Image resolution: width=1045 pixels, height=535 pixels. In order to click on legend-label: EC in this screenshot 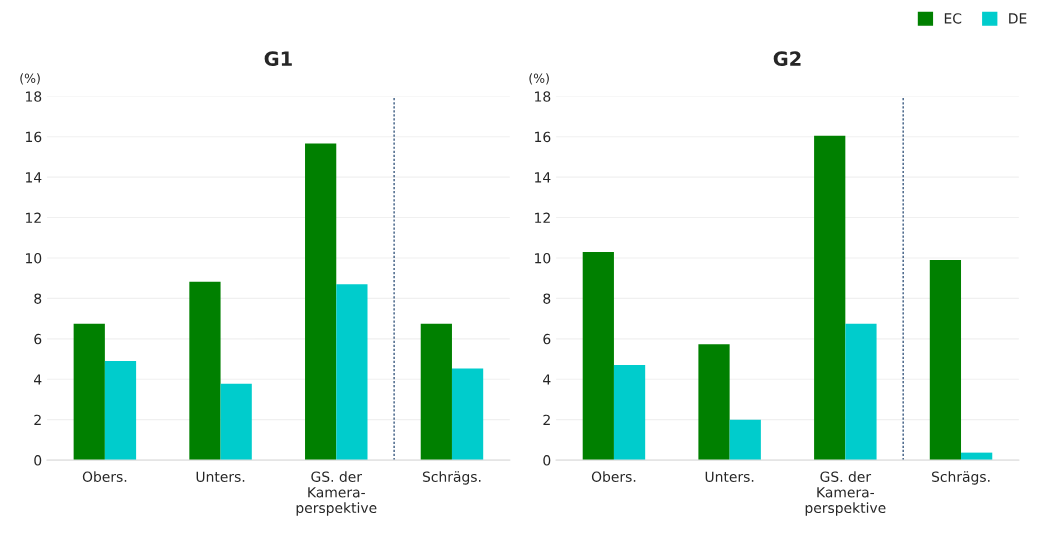, I will do `click(953, 18)`.